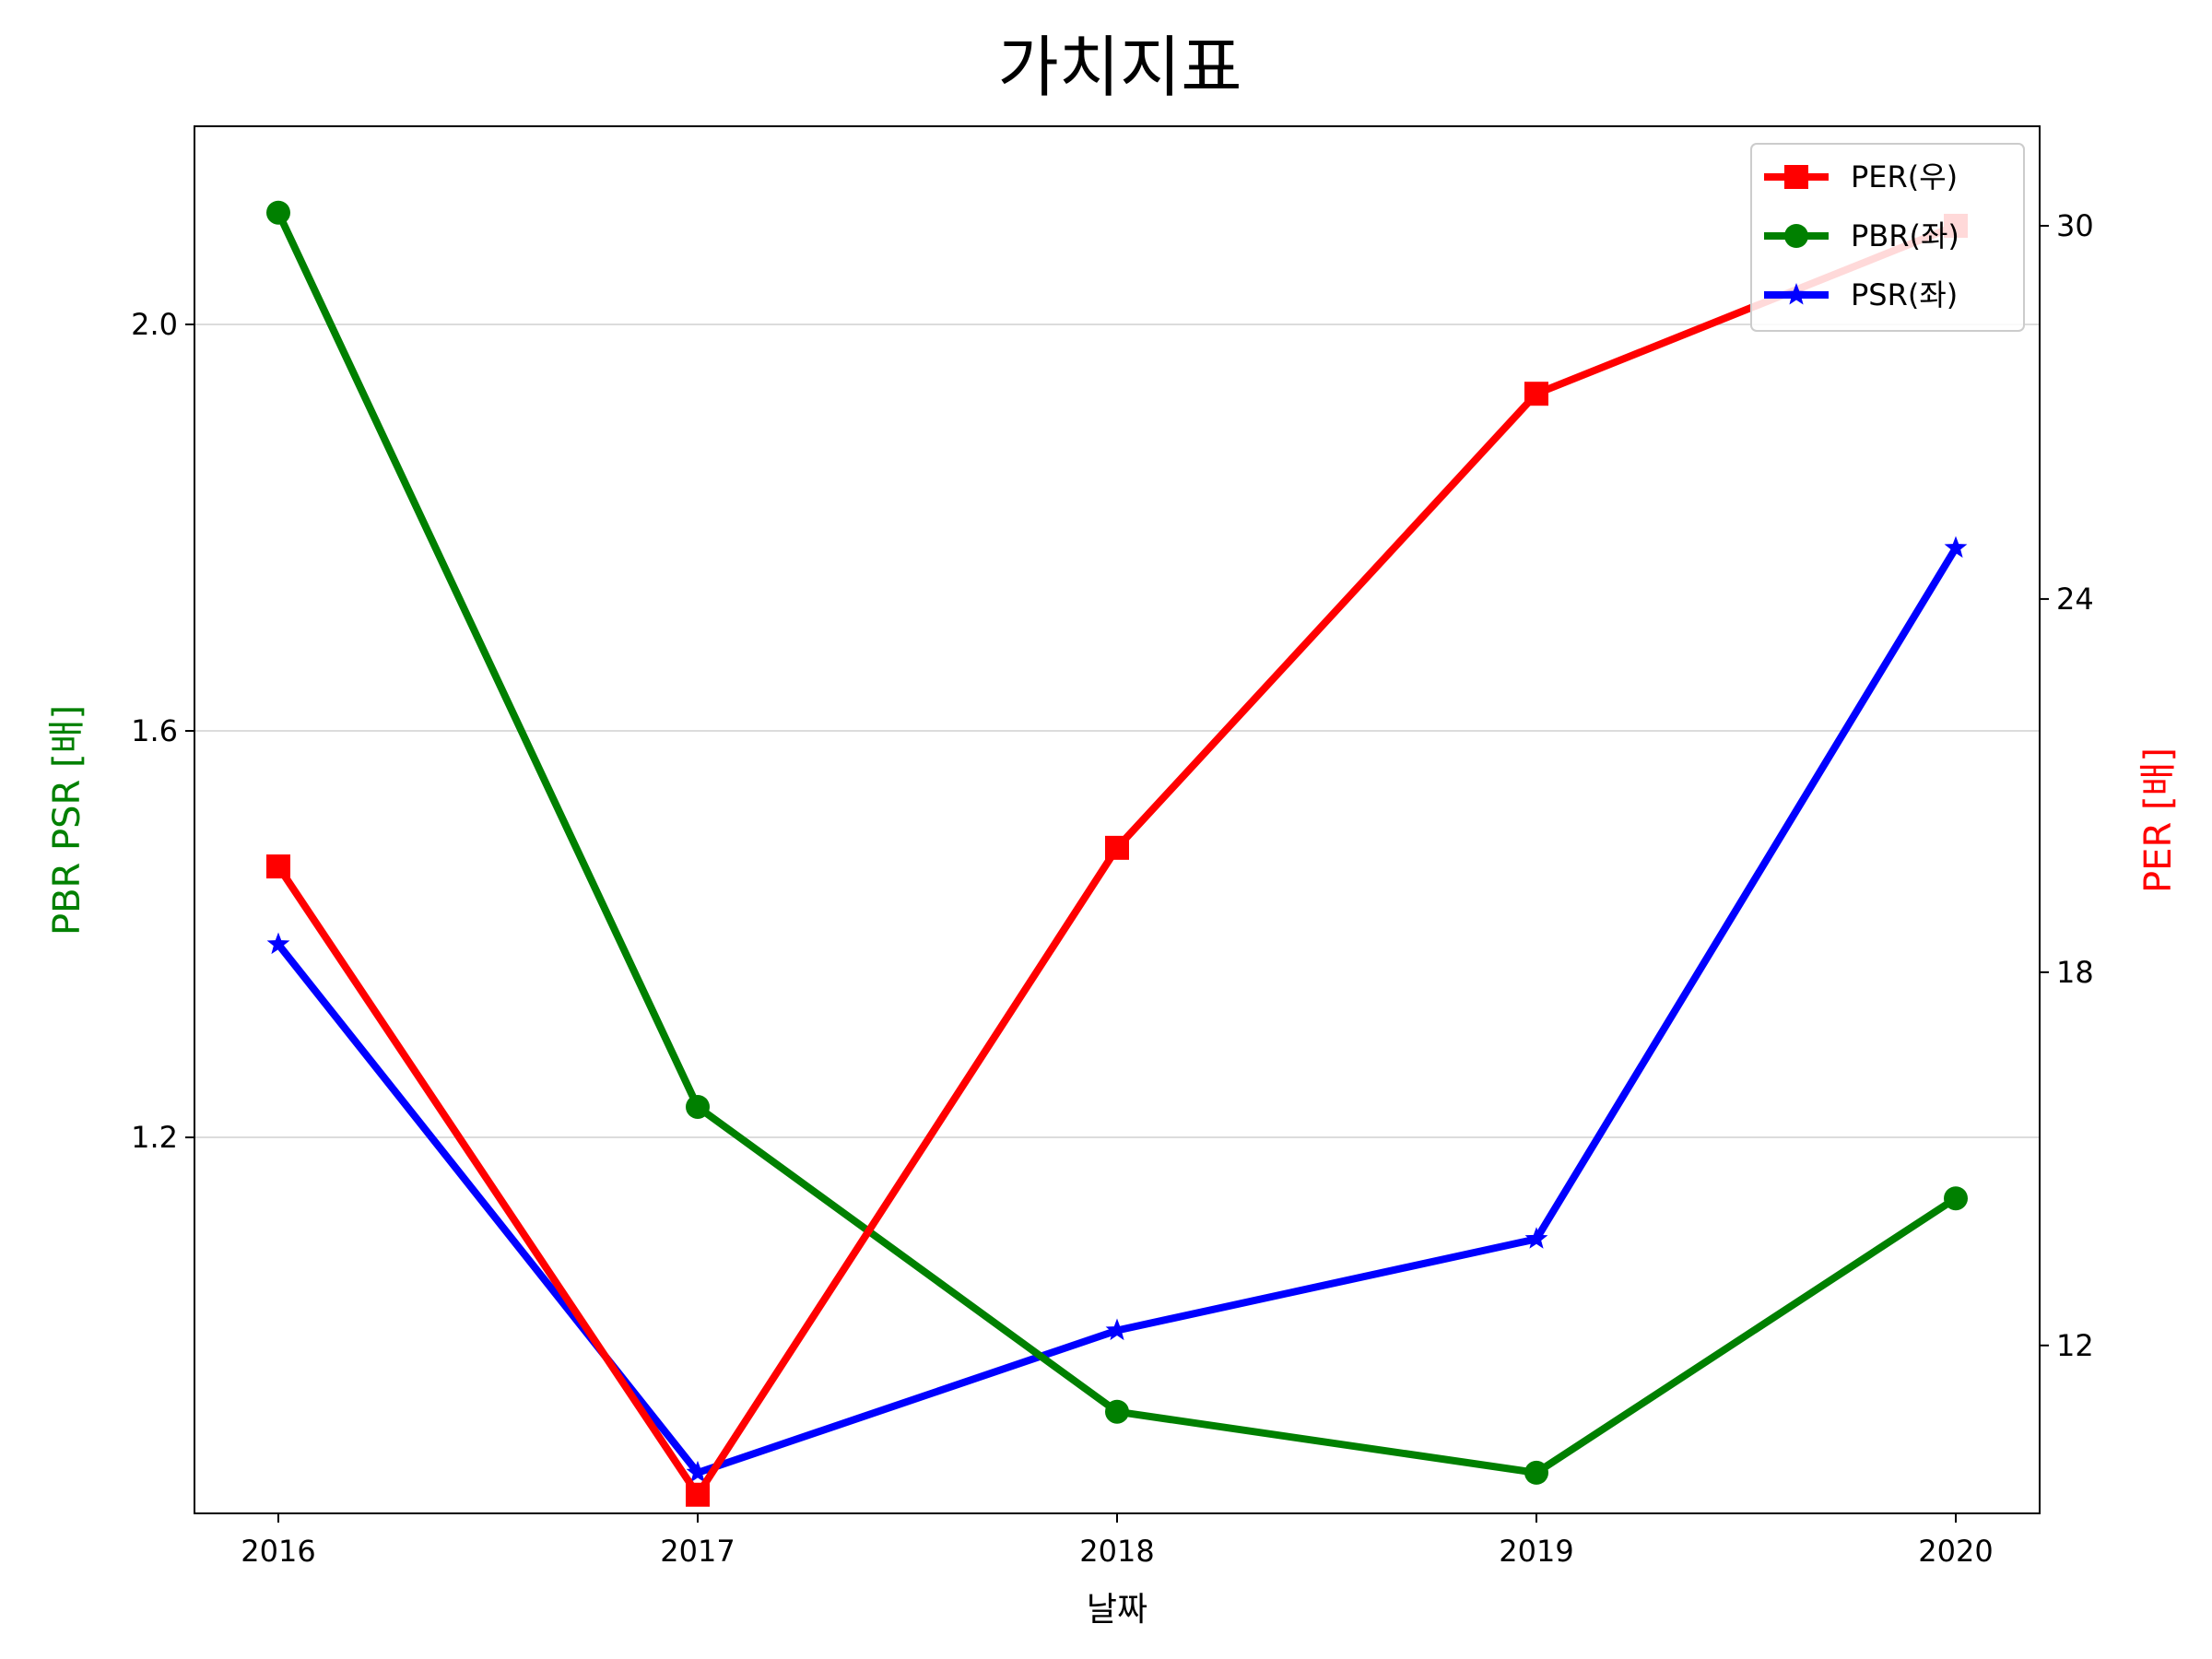 The width and height of the screenshot is (2212, 1659). Describe the element at coordinates (67, 820) in the screenshot. I see `y-axis-left-label: PBR PSR [배]` at that location.